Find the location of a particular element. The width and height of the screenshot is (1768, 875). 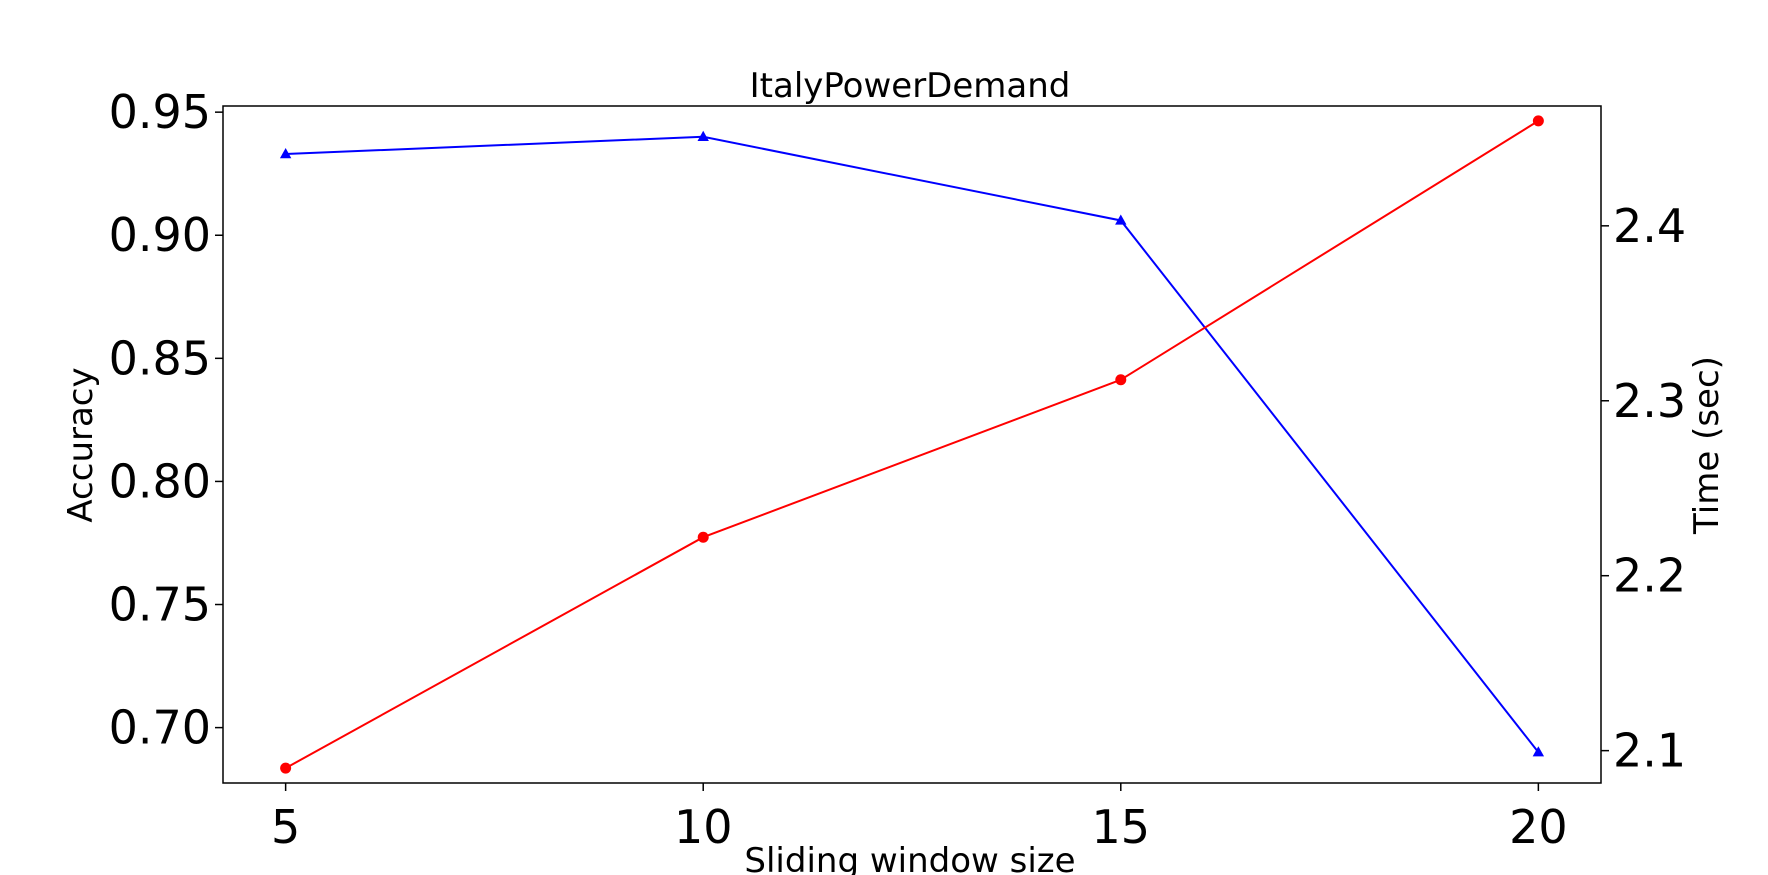

y2-axis-label: Time (sec) is located at coordinates (1707, 445).